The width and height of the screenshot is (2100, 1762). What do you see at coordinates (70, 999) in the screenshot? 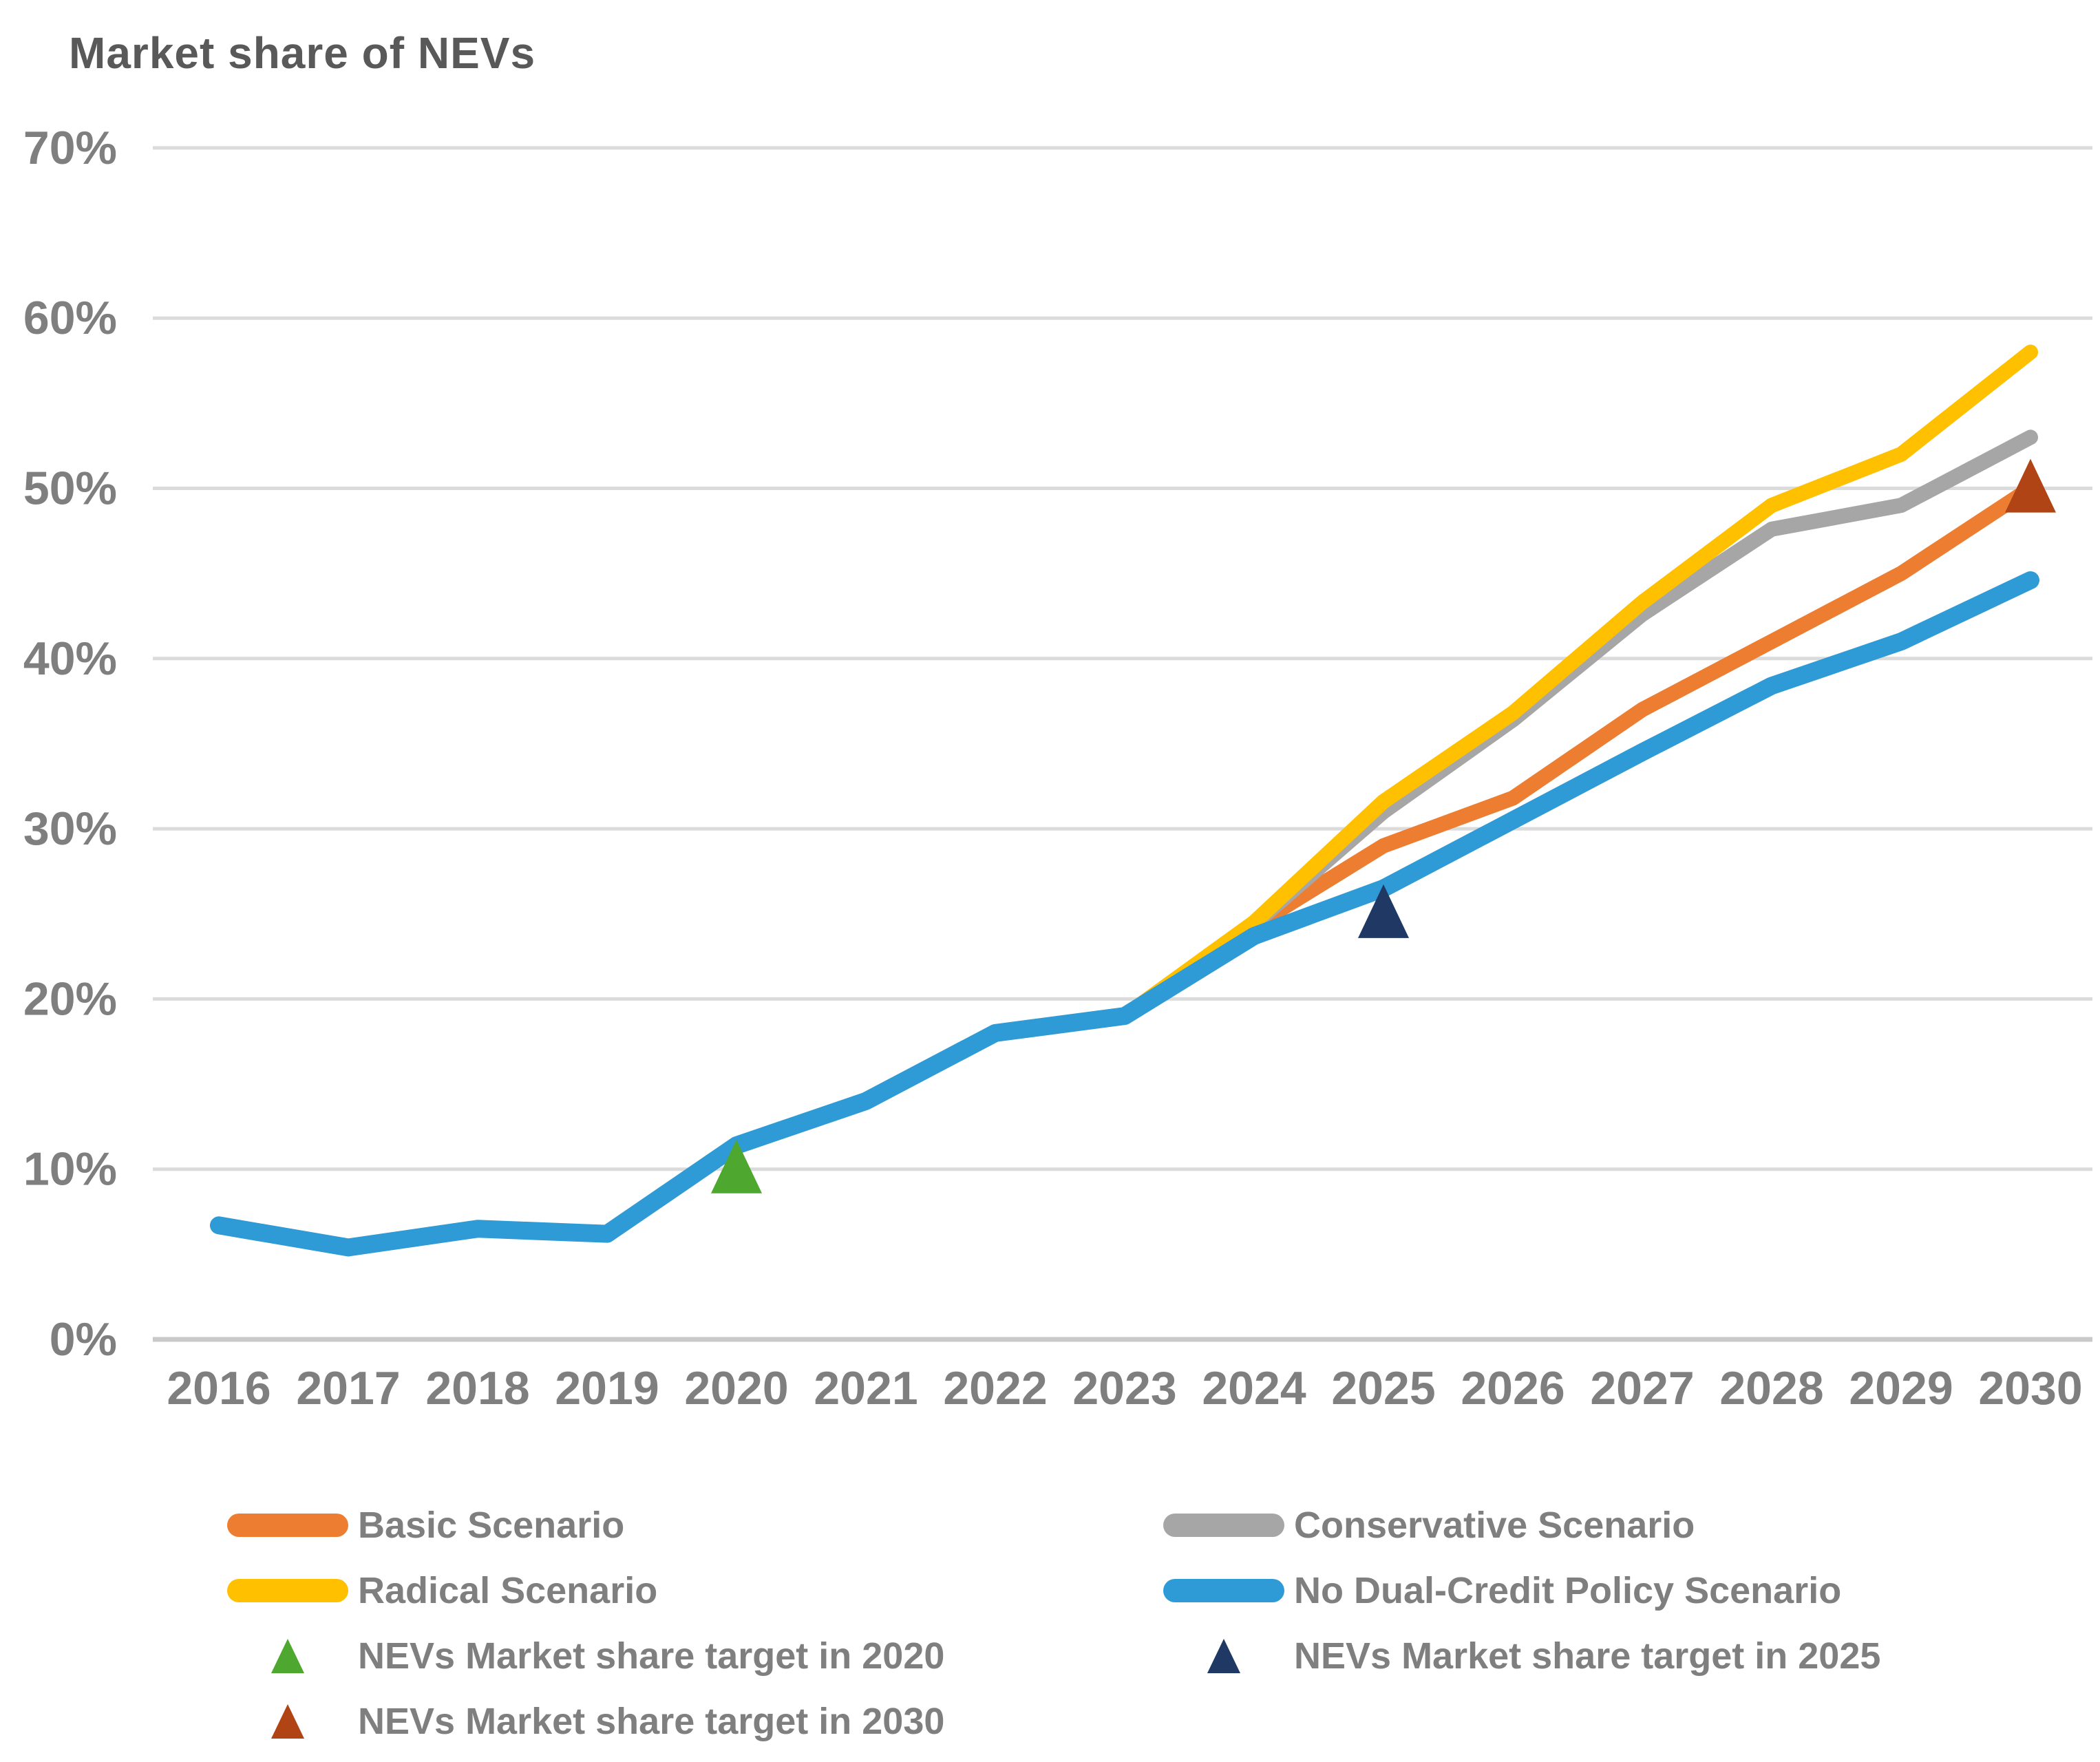
I see `y-tick-label: 20%` at bounding box center [70, 999].